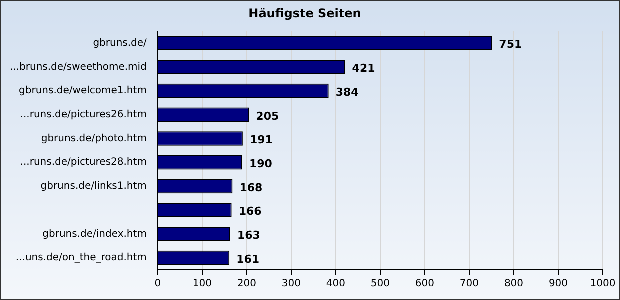  Describe the element at coordinates (292, 284) in the screenshot. I see `x-tick-label: 300` at that location.